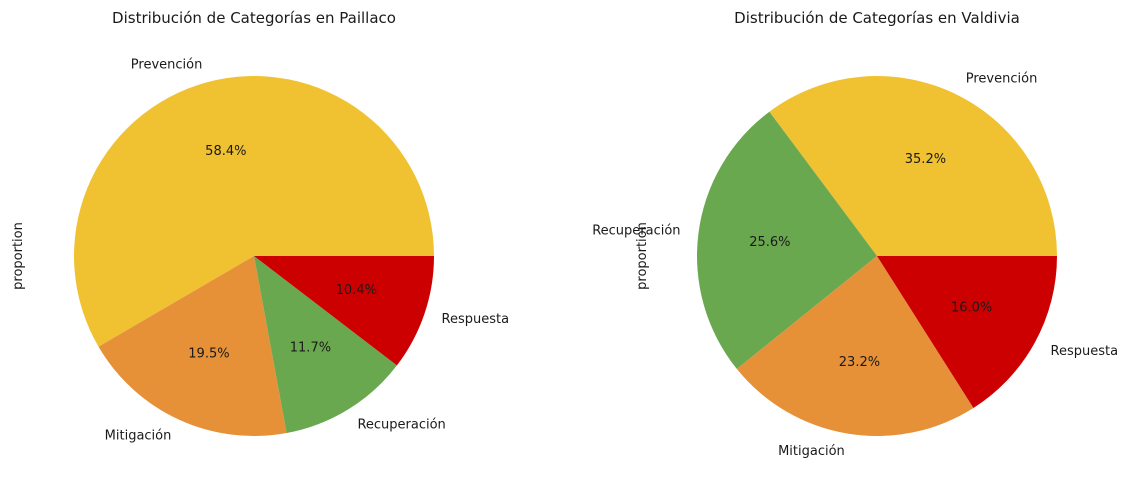 The image size is (1132, 490). Describe the element at coordinates (282, 252) in the screenshot. I see `percentage-labels: 58.4% 19.5% 11.7% 10.4%` at that location.